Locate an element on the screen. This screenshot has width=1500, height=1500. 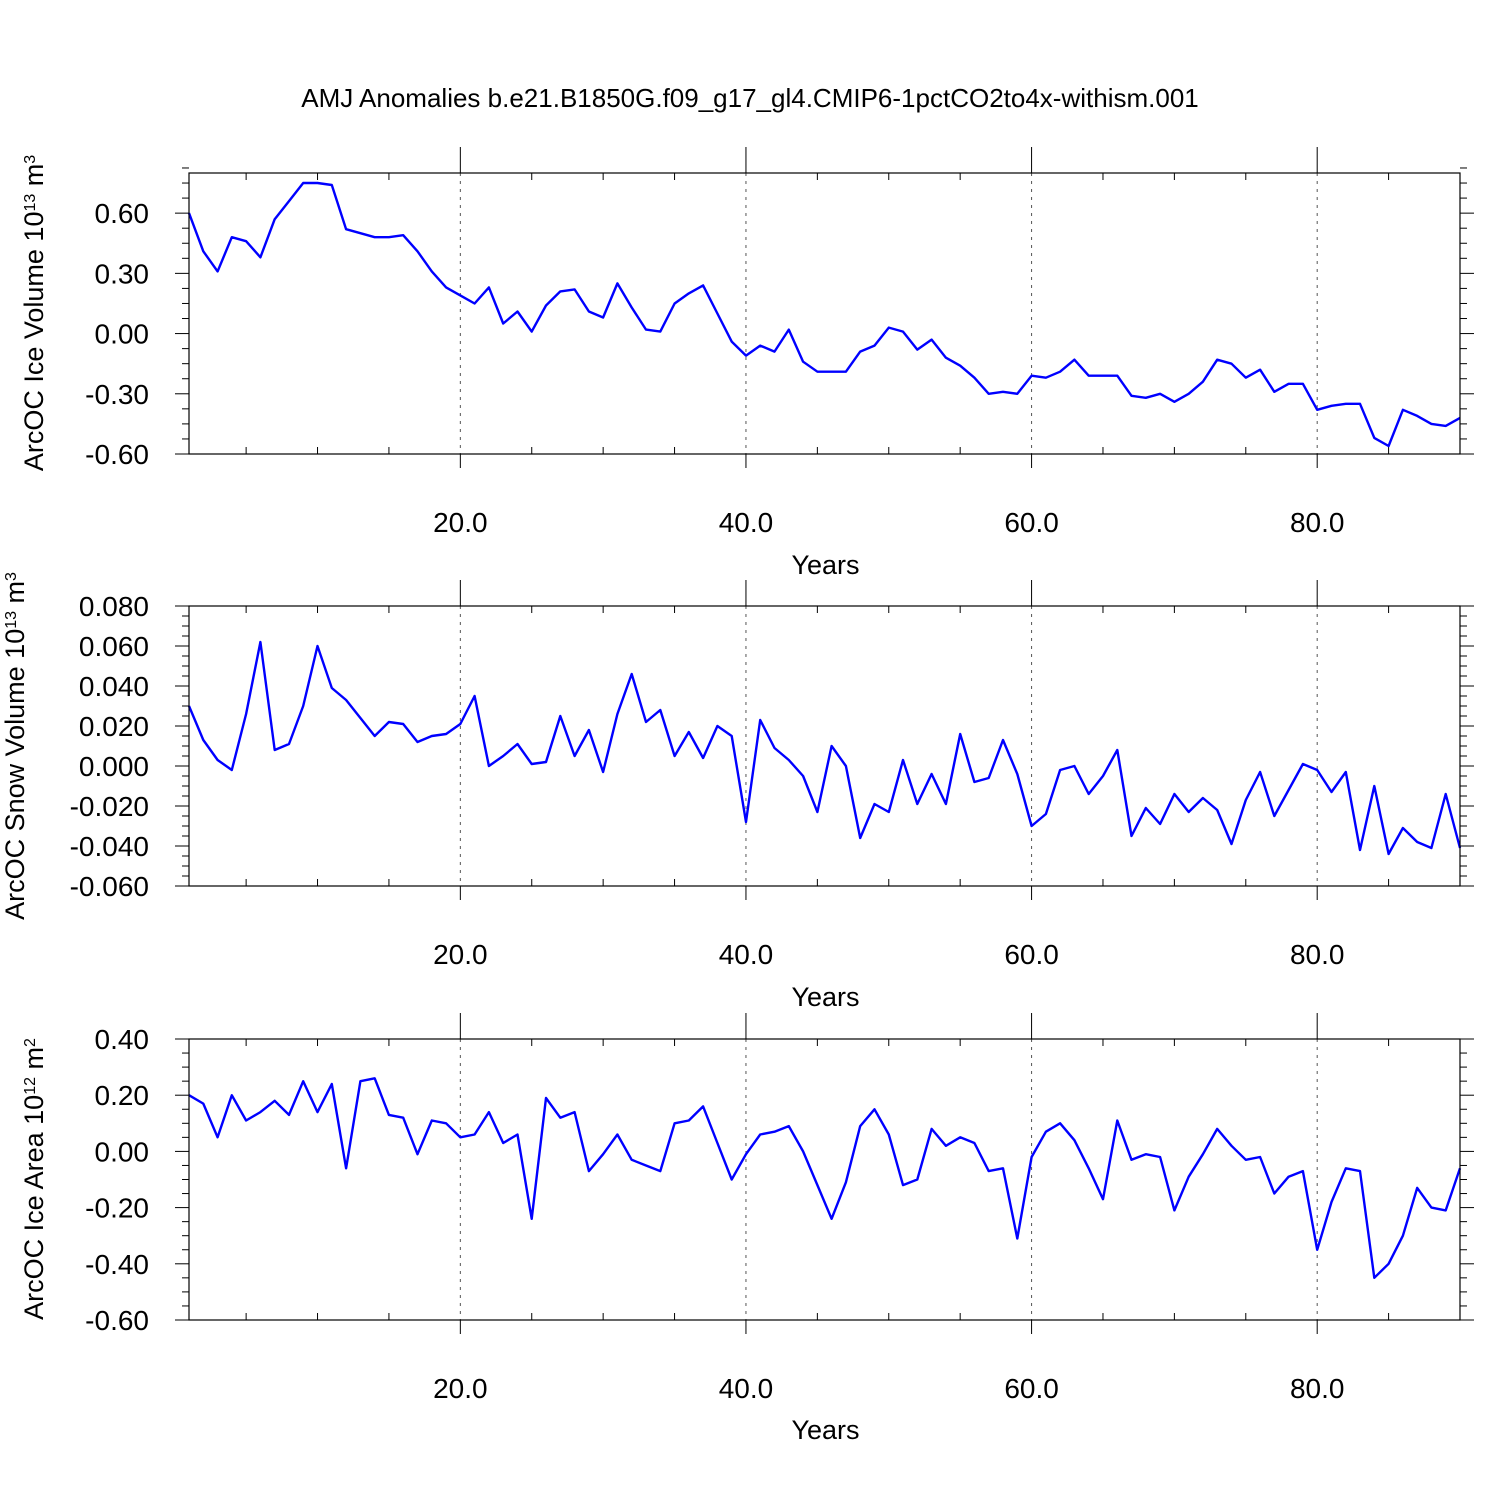
y-tick-label: 0.30 is located at coordinates (122, 273).